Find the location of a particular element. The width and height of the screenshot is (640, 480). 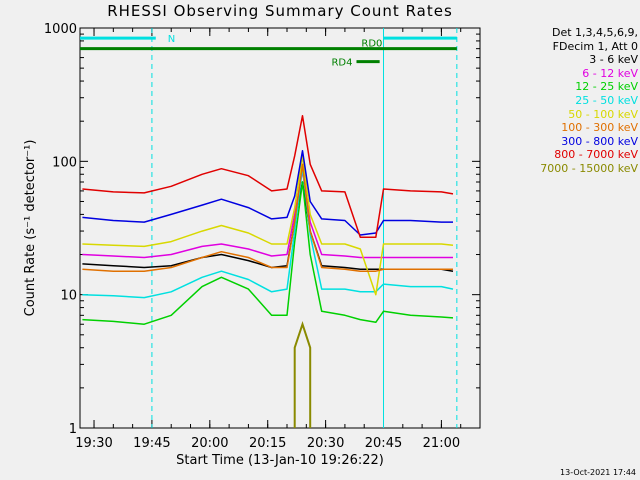

legend-entry-0: 3 - 6 keV is located at coordinates (613, 60).